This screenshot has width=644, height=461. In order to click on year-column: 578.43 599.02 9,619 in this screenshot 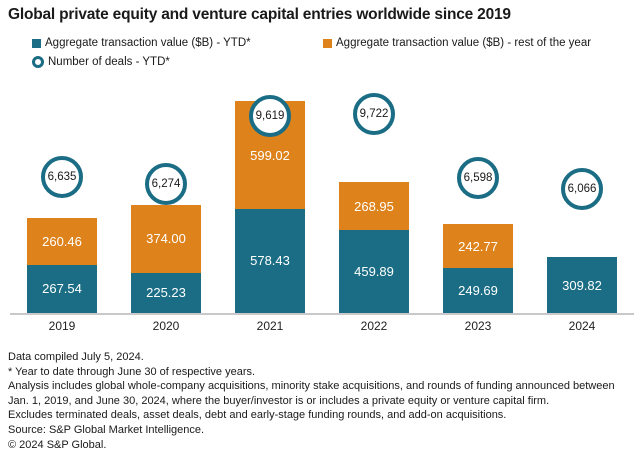, I will do `click(270, 201)`.